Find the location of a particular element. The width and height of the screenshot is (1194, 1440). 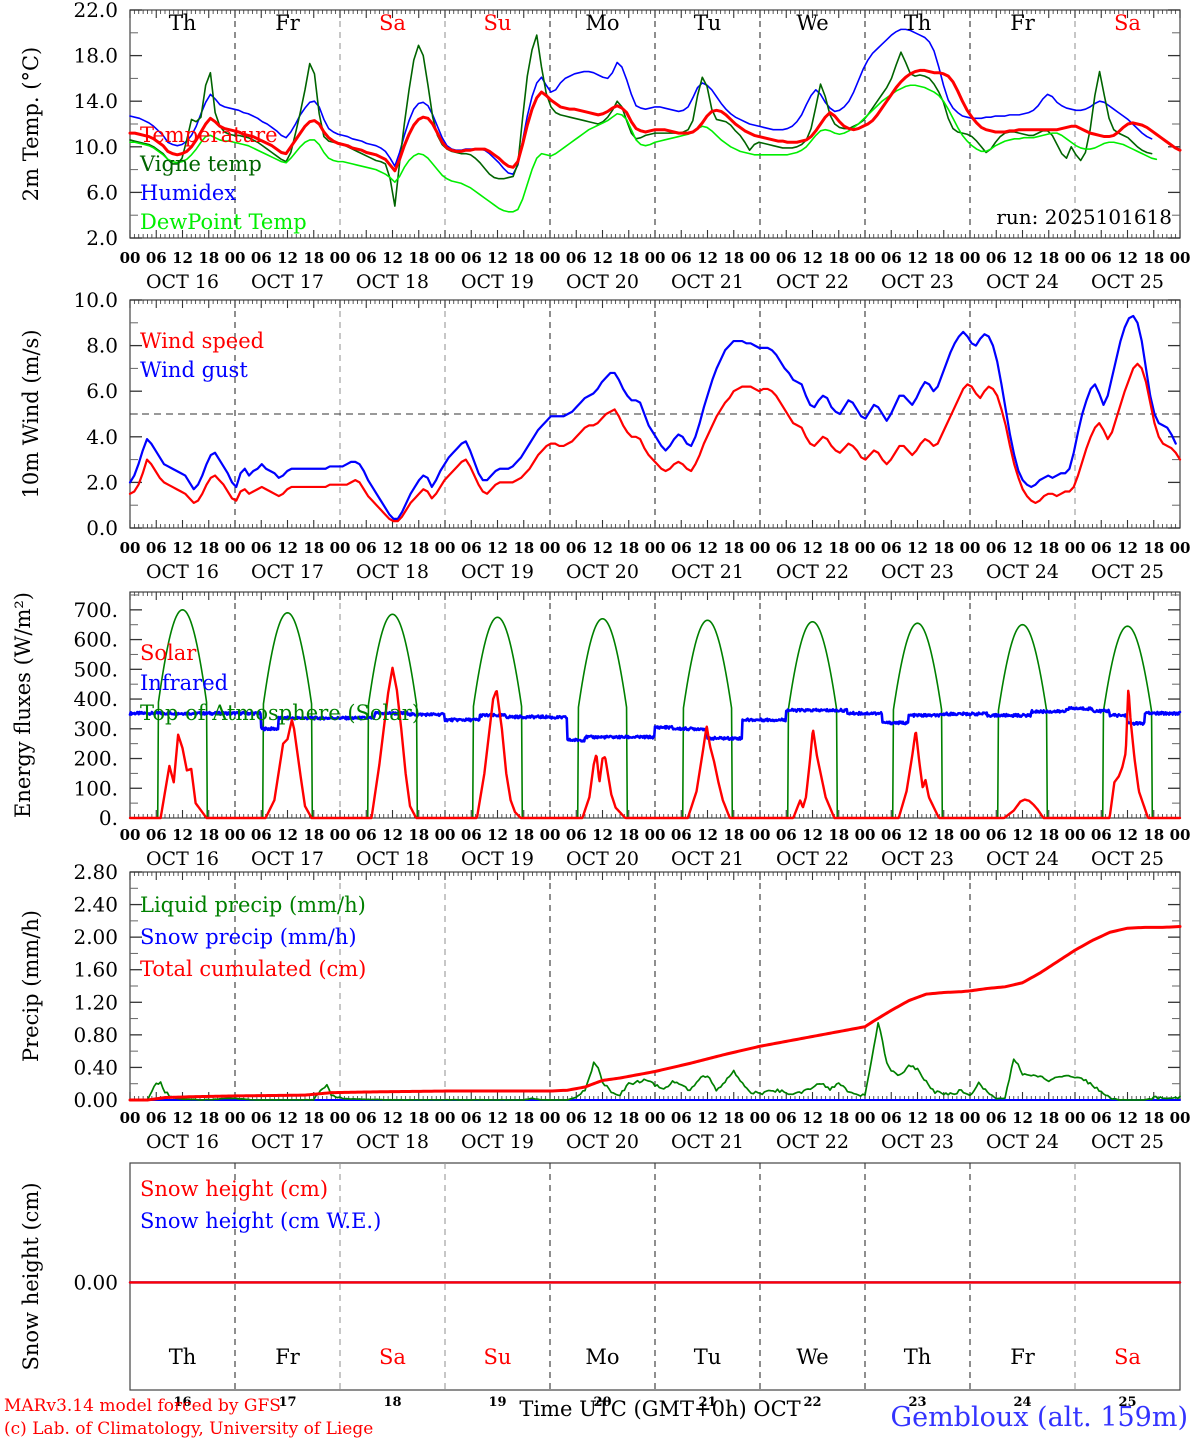

dow-label: Mo is located at coordinates (602, 1357).